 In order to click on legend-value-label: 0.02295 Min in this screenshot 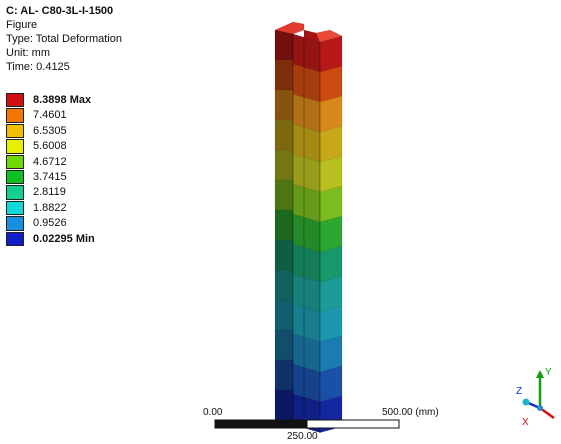, I will do `click(64, 238)`.